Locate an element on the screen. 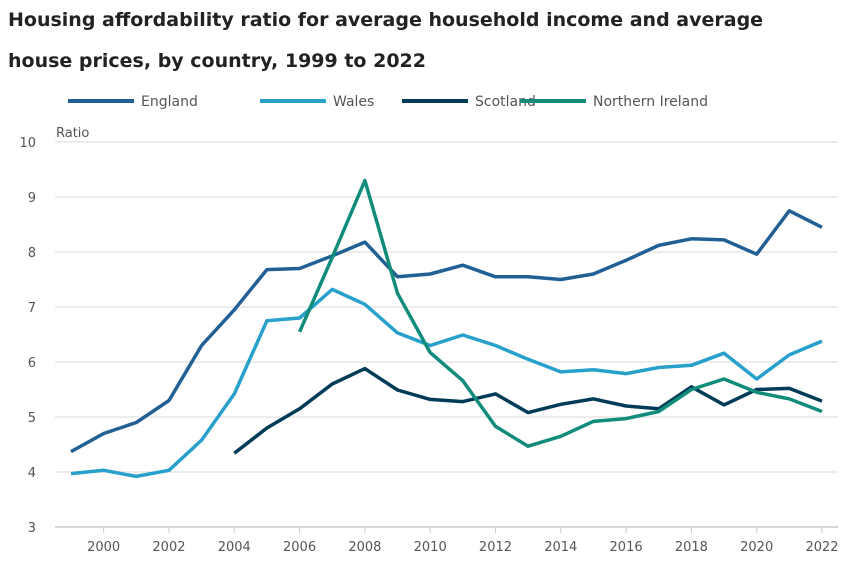 The width and height of the screenshot is (862, 587). y-axis-label: Ratio is located at coordinates (72, 133).